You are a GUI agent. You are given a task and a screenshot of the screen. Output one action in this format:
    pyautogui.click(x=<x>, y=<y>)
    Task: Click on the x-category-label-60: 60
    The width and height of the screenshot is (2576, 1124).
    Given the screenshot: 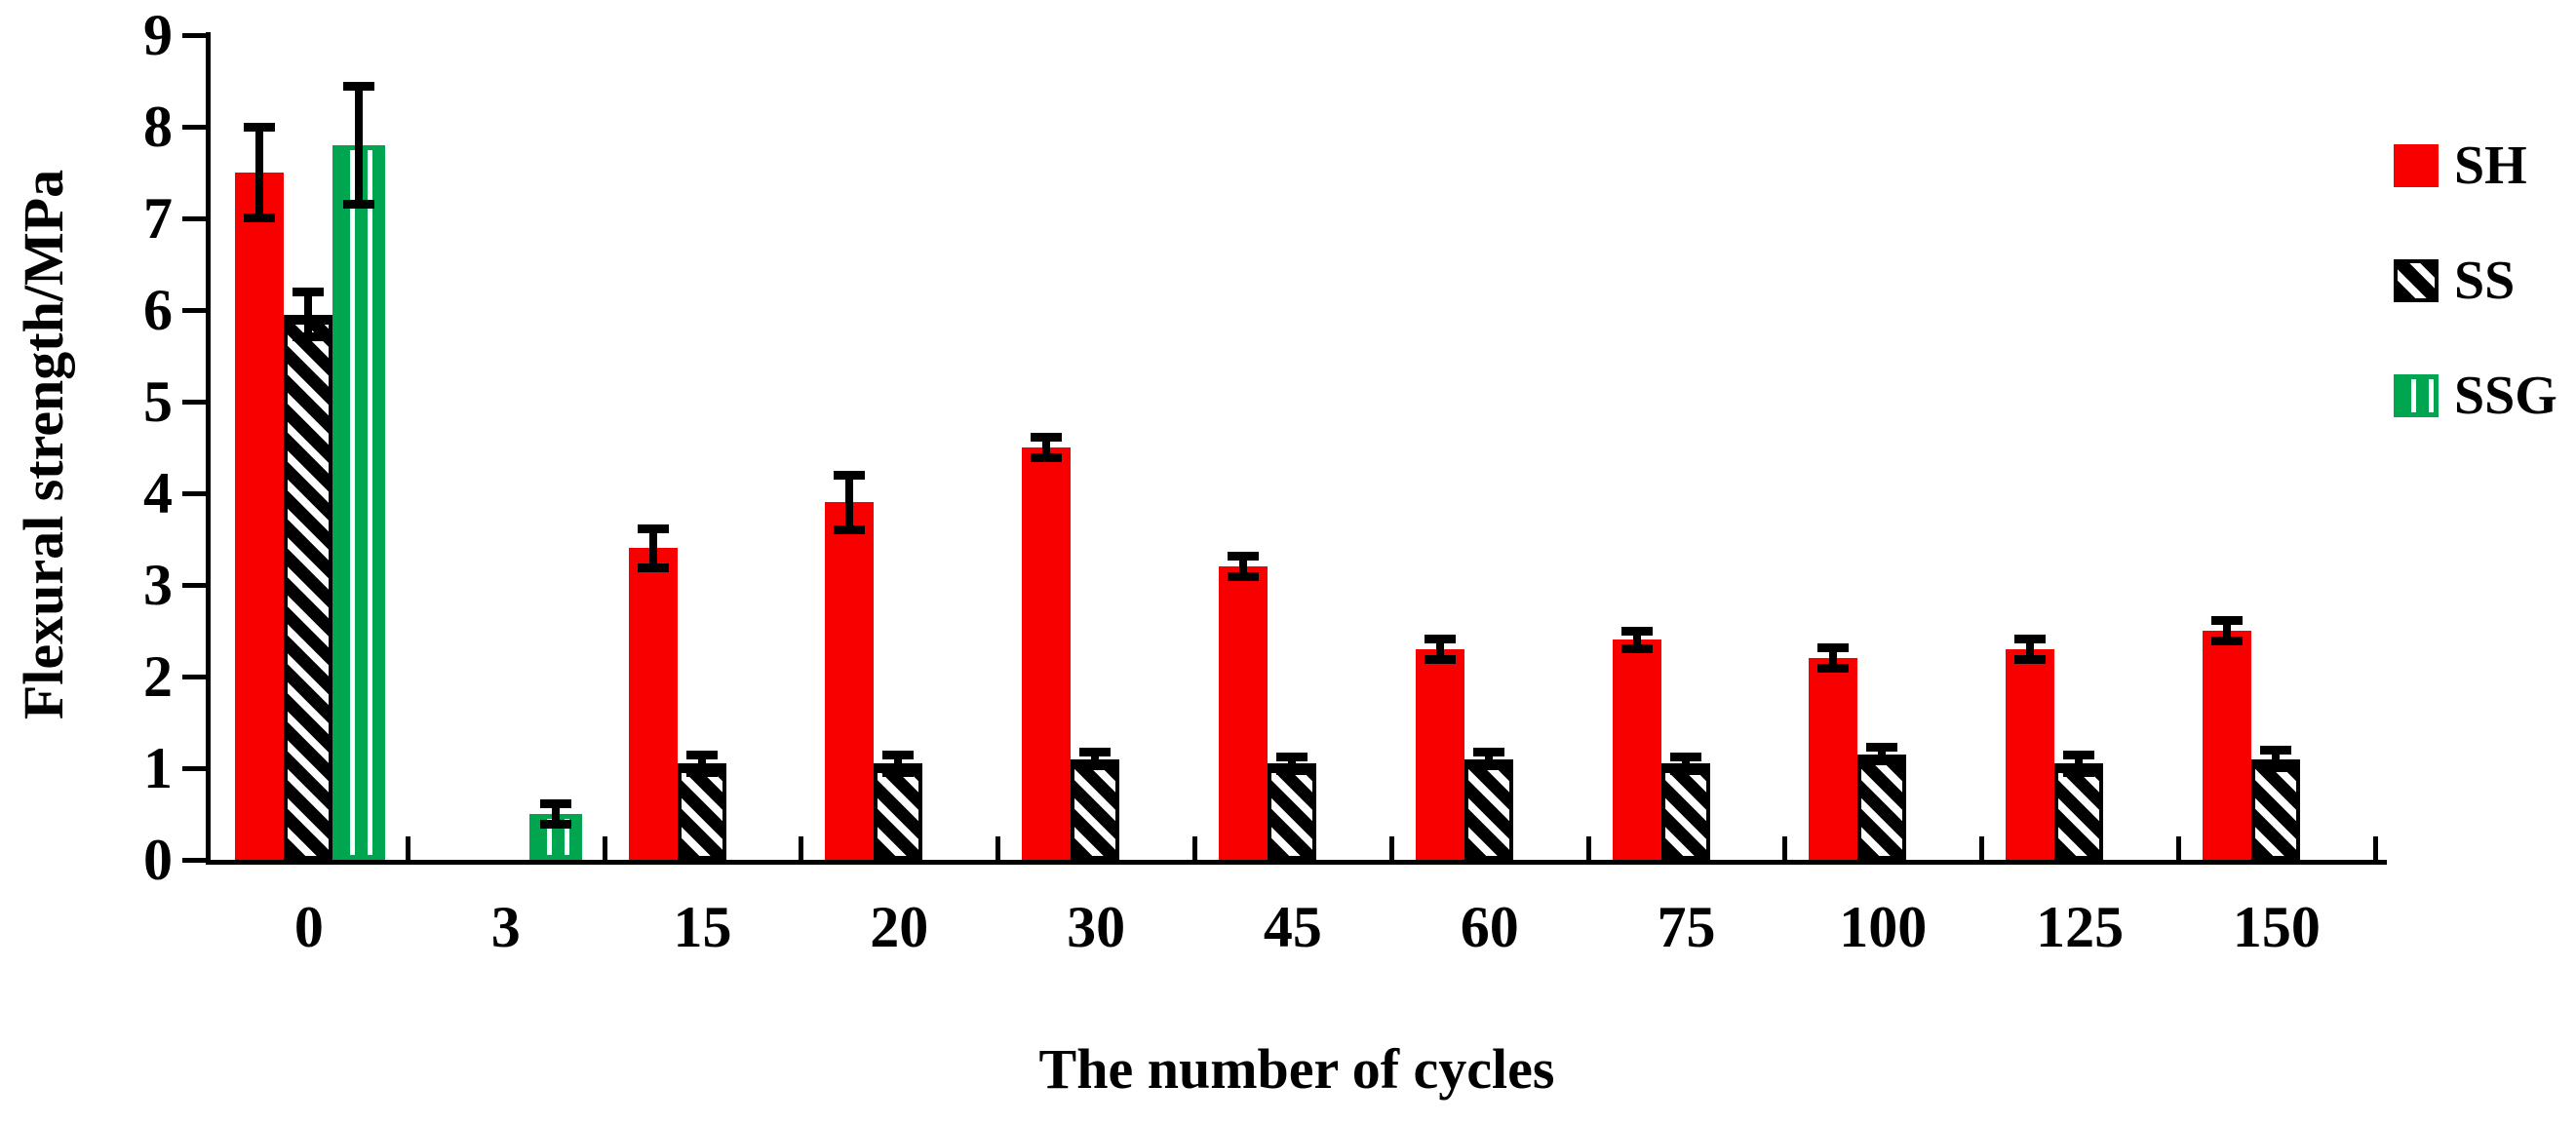 What is the action you would take?
    pyautogui.click(x=1489, y=927)
    